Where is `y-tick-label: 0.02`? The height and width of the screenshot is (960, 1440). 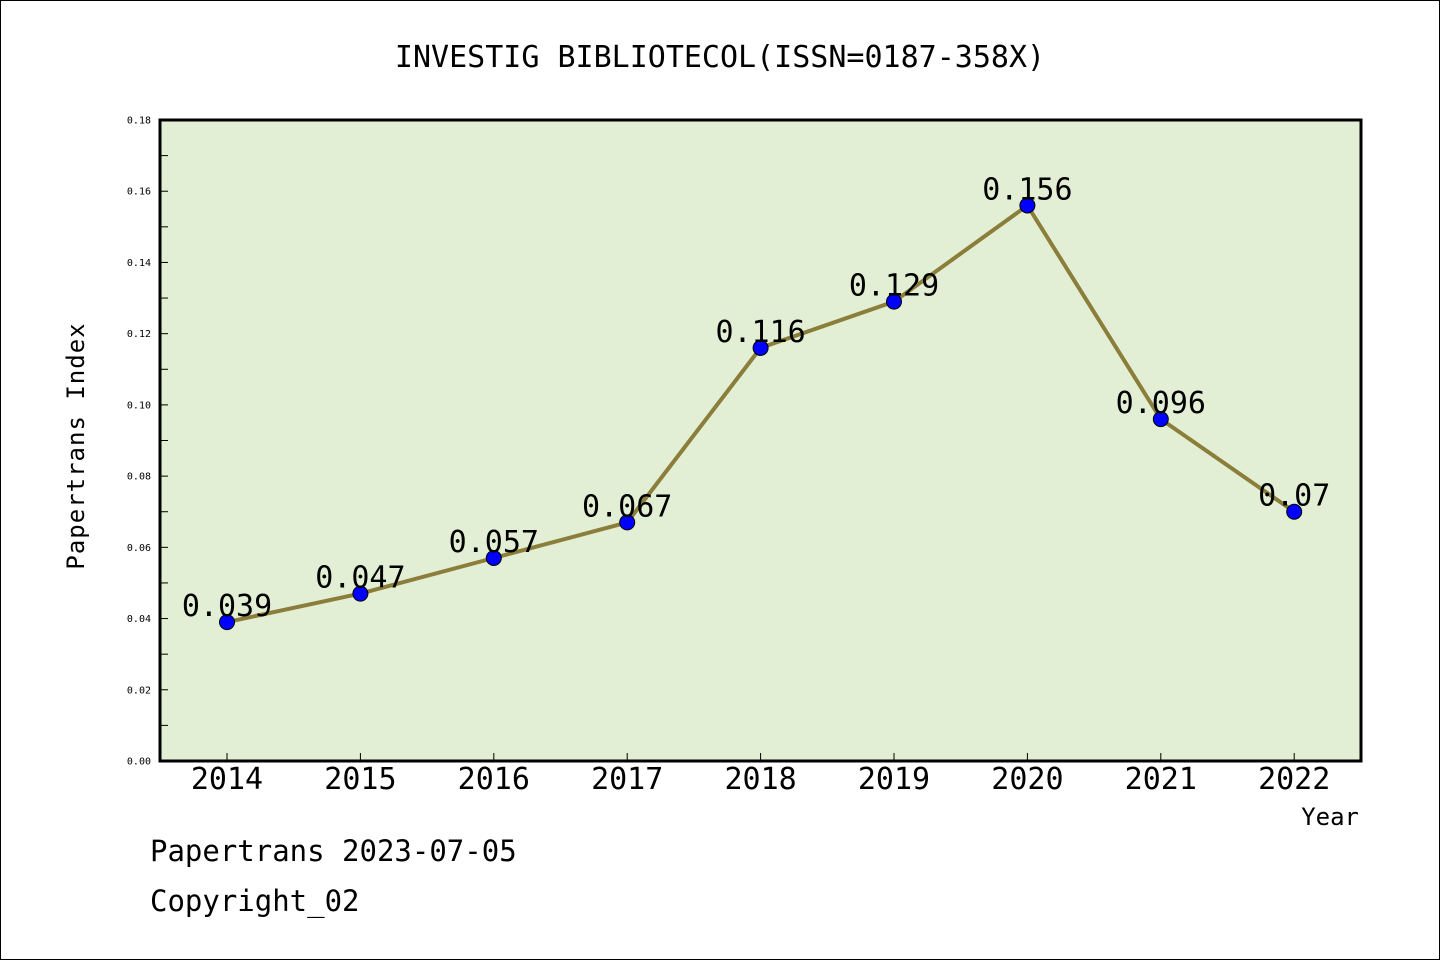
y-tick-label: 0.02 is located at coordinates (139, 690).